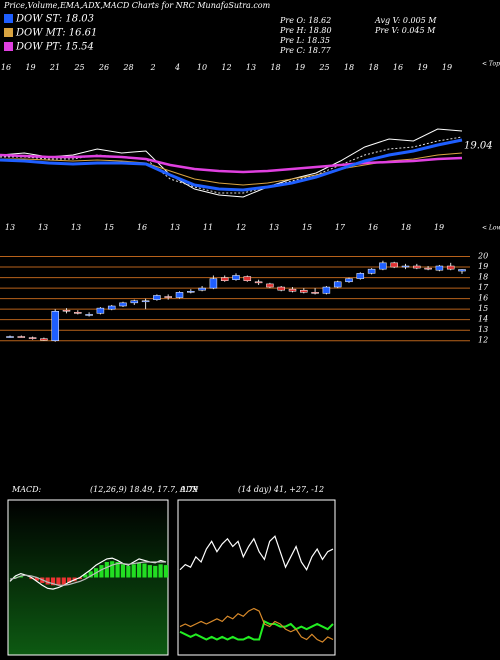 Image resolution: width=500 pixels, height=660 pixels. I want to click on y-tick-label: 17, so click(483, 287).